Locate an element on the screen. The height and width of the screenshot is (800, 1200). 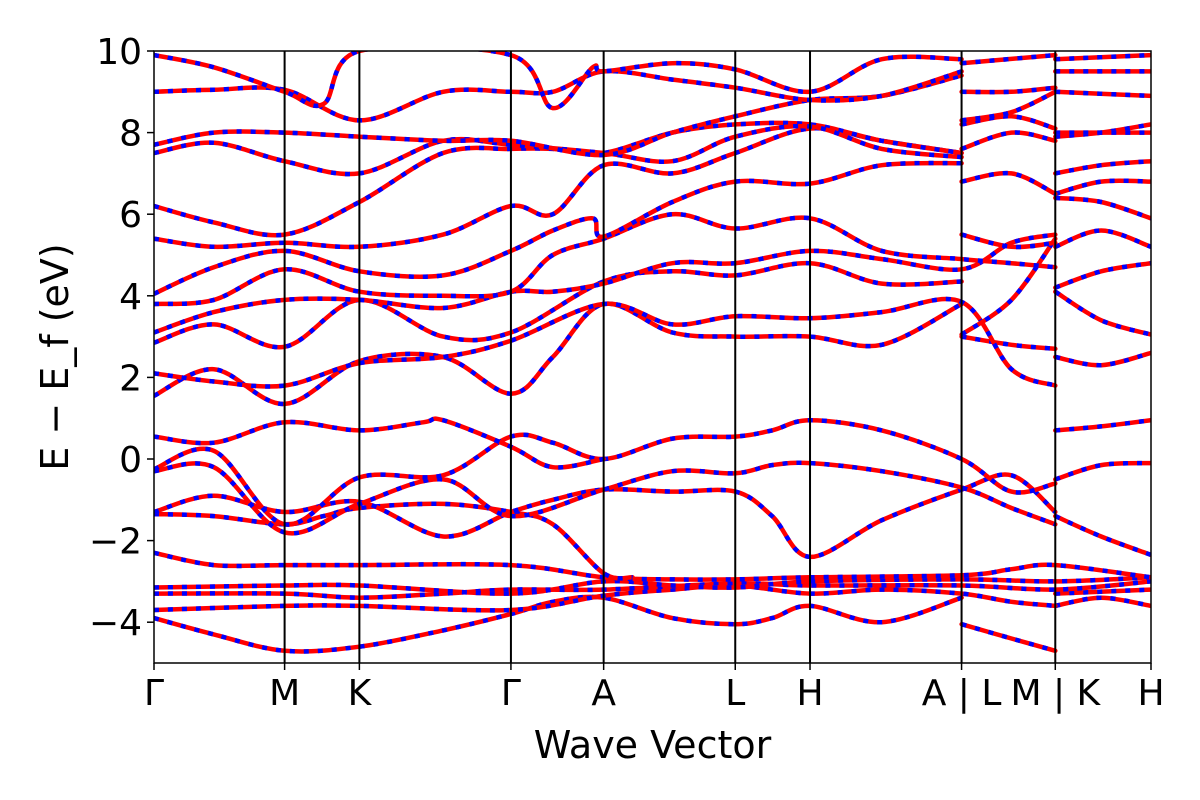
x-axis-label: Wave Vector is located at coordinates (653, 745).